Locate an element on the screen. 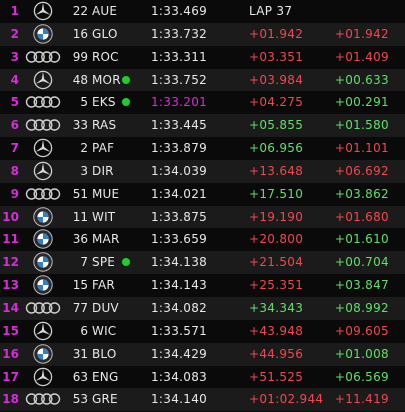  driver-code: PAF is located at coordinates (103, 148).